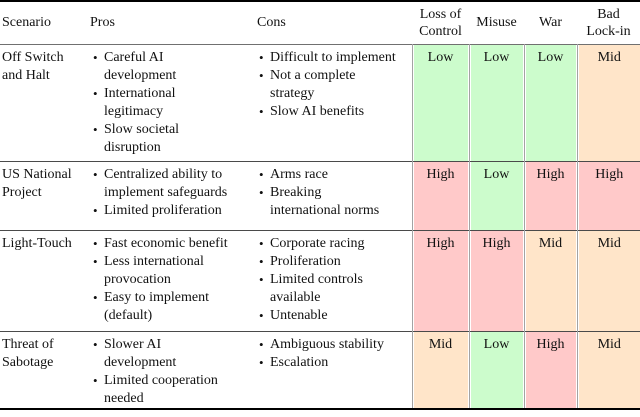 The width and height of the screenshot is (640, 417). I want to click on cons-item: Corporate racing, so click(334, 244).